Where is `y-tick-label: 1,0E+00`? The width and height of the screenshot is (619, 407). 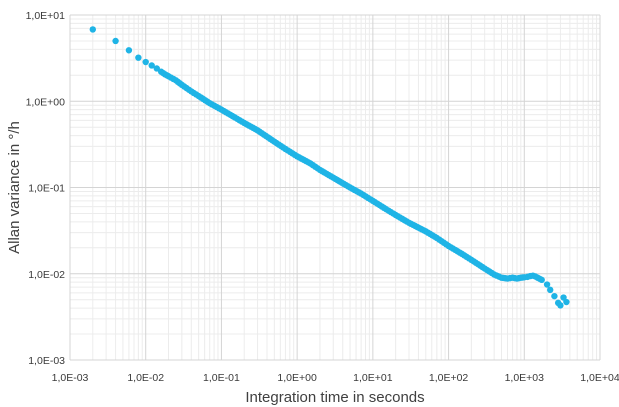
y-tick-label: 1,0E+00 is located at coordinates (46, 102).